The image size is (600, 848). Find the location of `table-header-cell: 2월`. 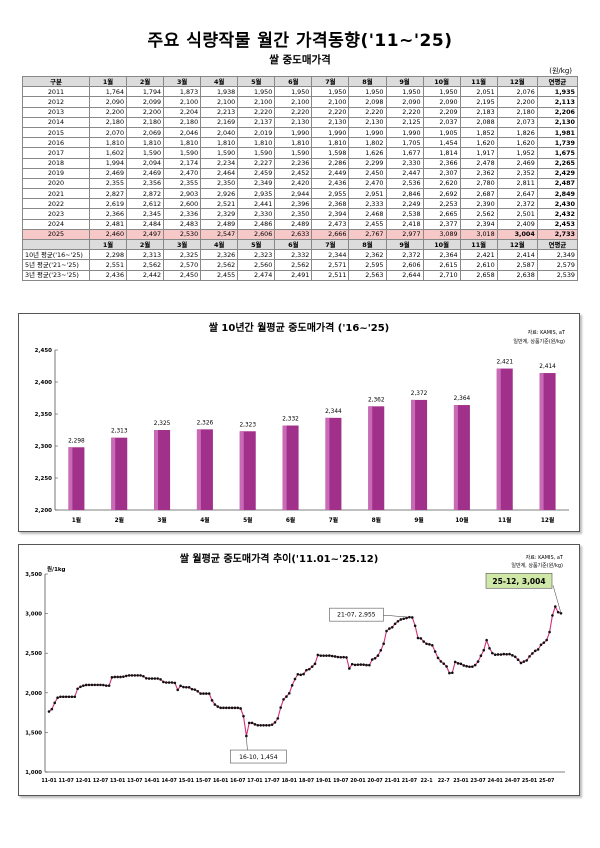

table-header-cell: 2월 is located at coordinates (145, 81).